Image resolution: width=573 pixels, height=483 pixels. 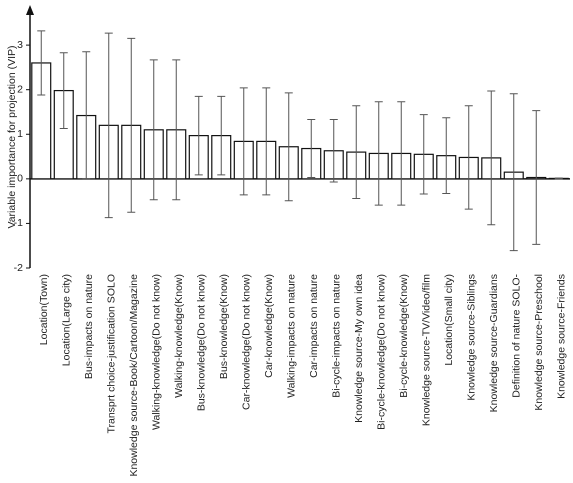 I want to click on x-tick-label: Knowledge source-Guardians, so click(x=494, y=343).